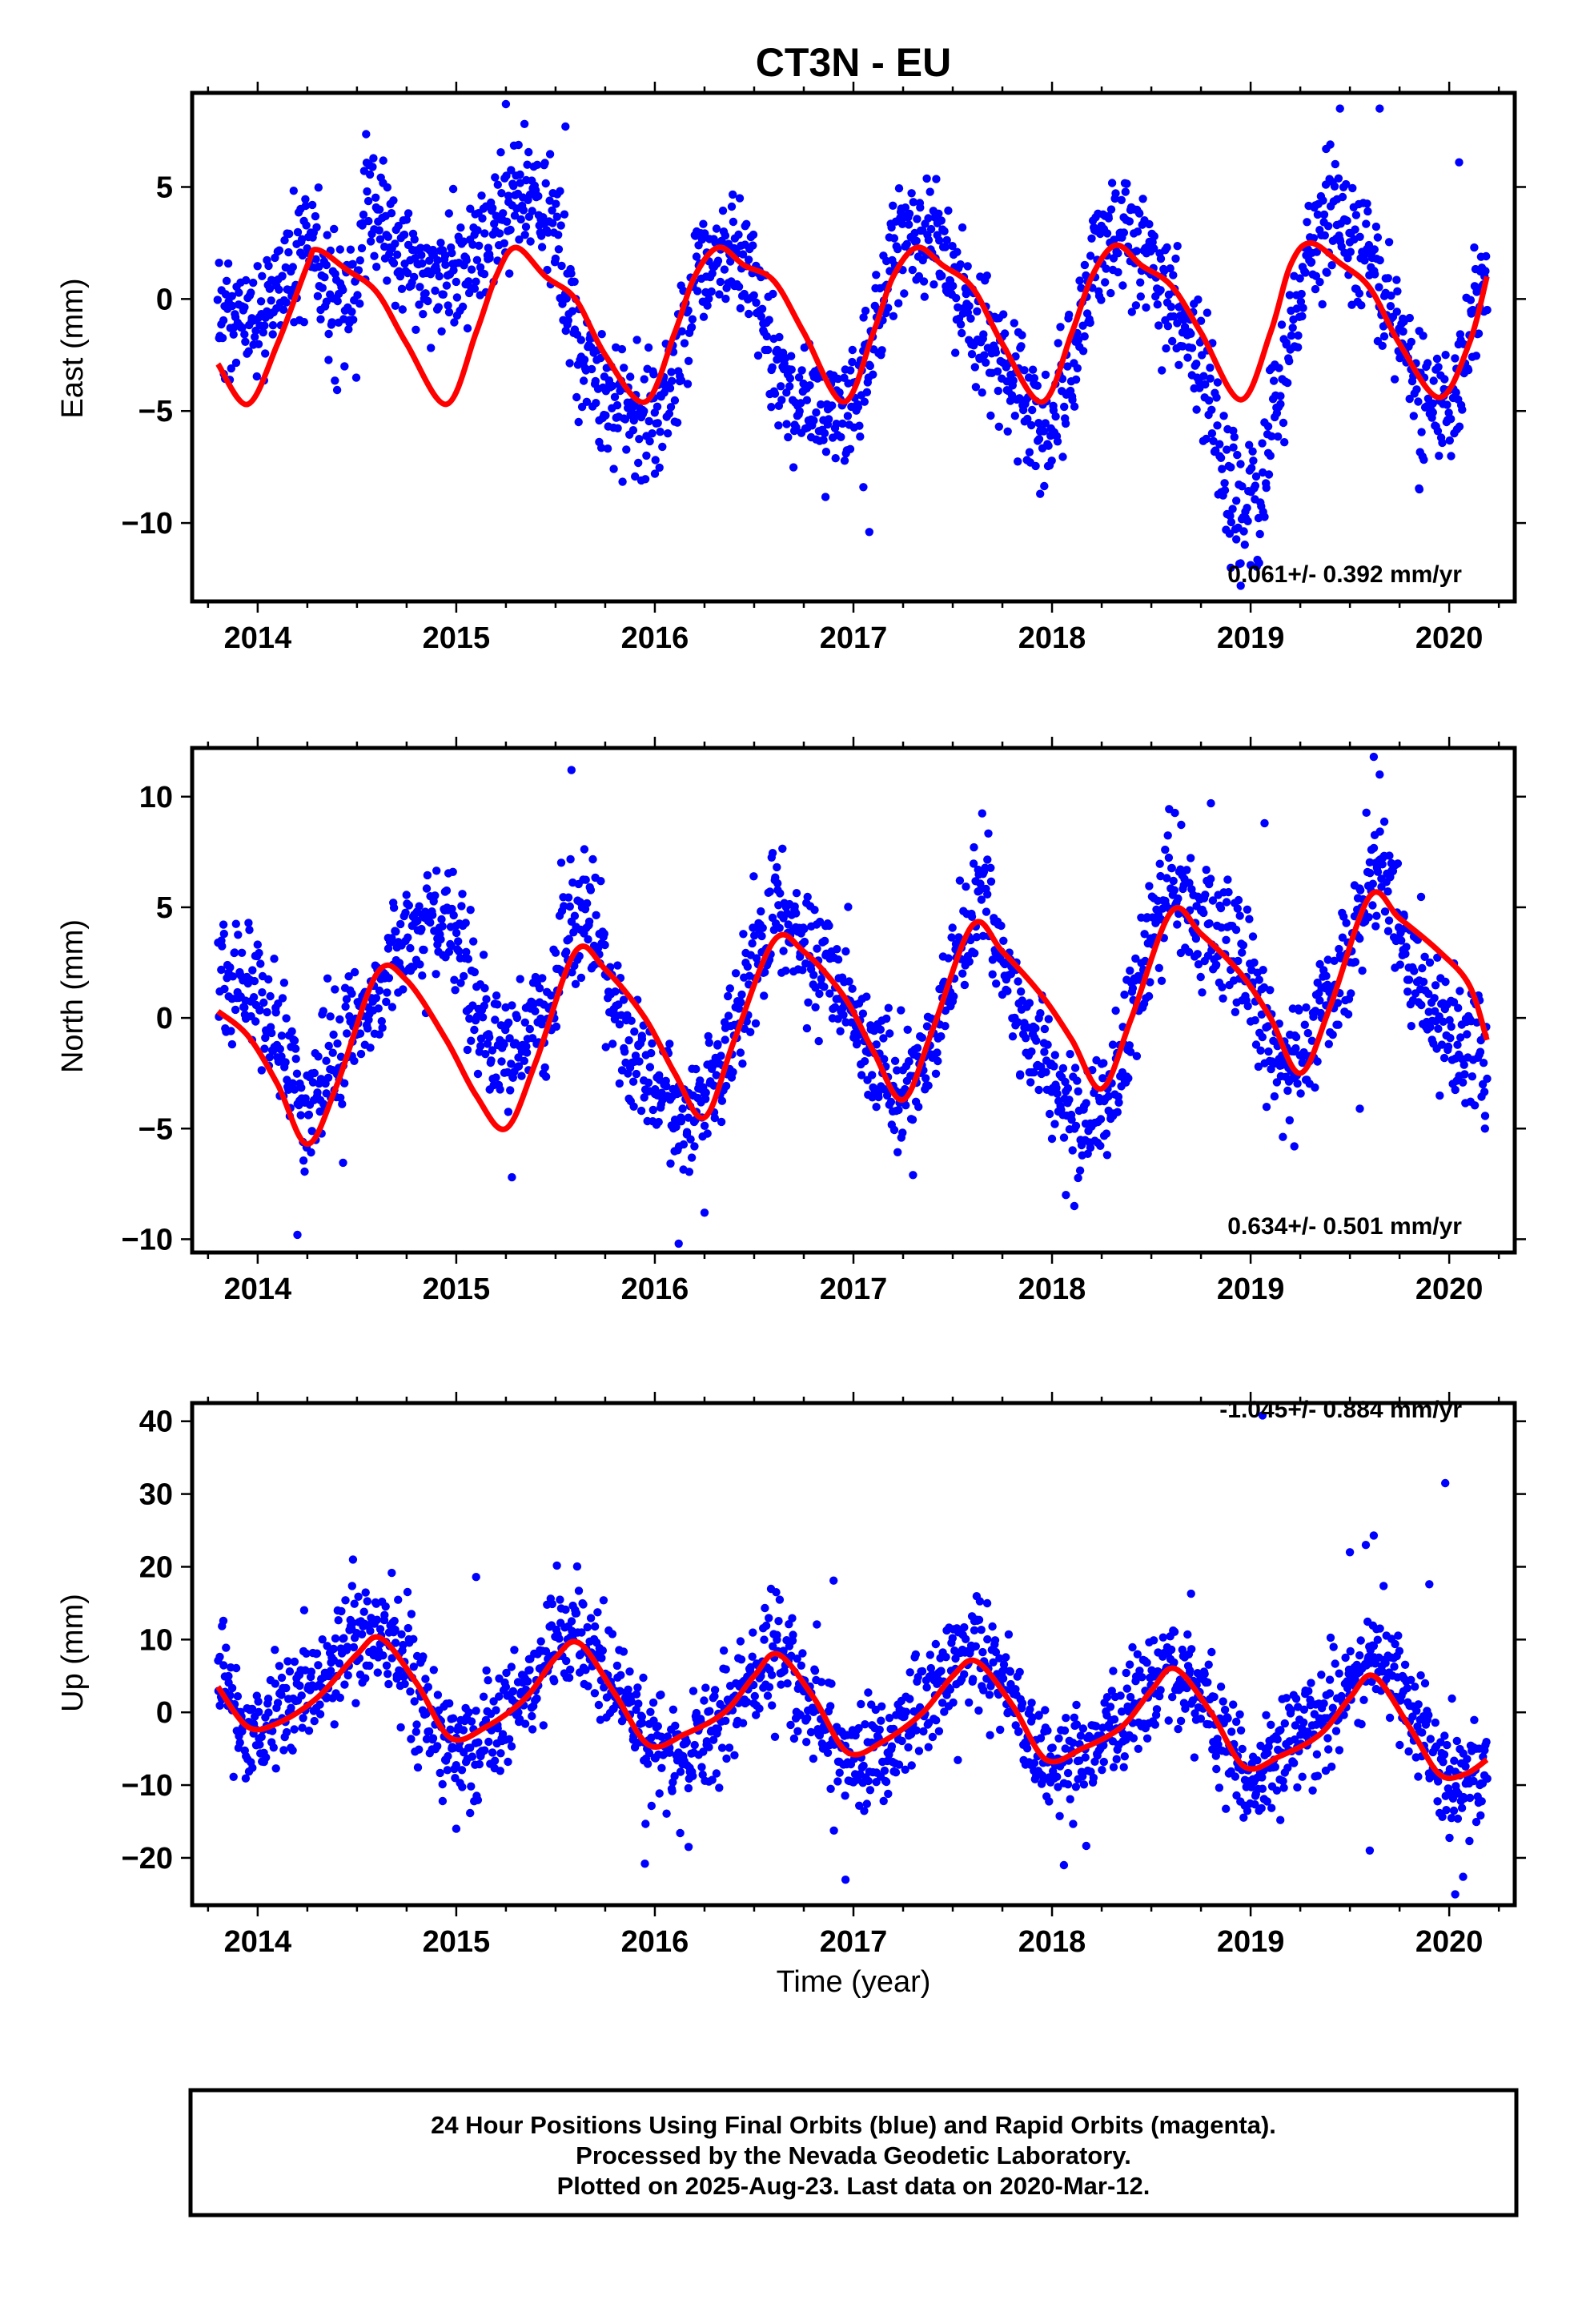 This screenshot has width=1582, height=2324. I want to click on east-fit-line, so click(852, 323).